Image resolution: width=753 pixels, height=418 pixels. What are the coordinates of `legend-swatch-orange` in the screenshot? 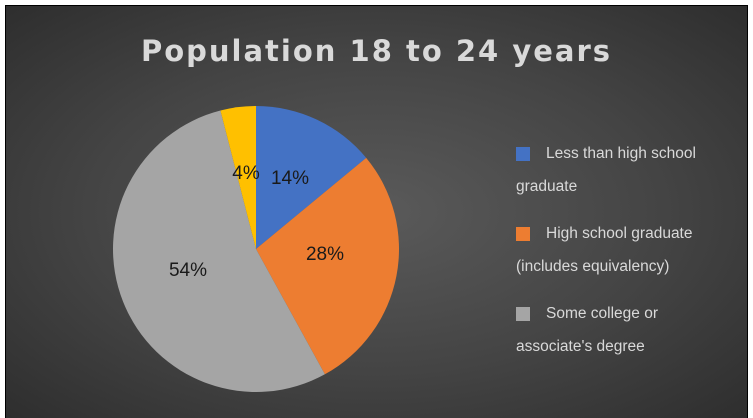 It's located at (523, 234).